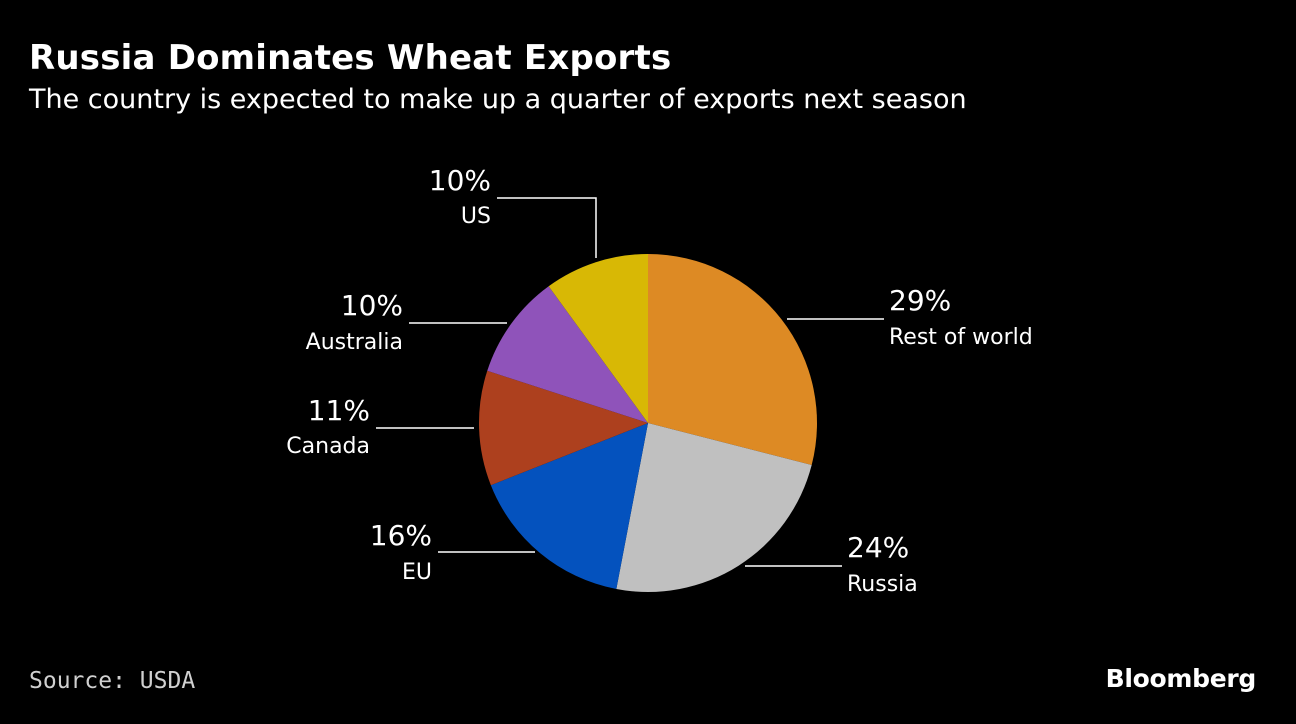  I want to click on pie-slice-rest-of-world, so click(732, 360).